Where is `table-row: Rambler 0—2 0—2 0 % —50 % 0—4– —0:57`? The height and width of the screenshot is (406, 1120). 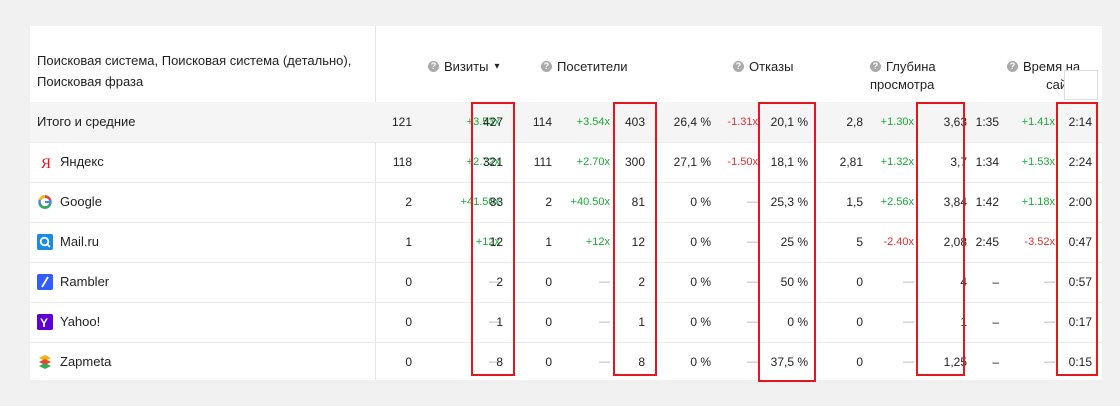 table-row: Rambler 0—2 0—2 0 % —50 % 0—4– —0:57 is located at coordinates (566, 282).